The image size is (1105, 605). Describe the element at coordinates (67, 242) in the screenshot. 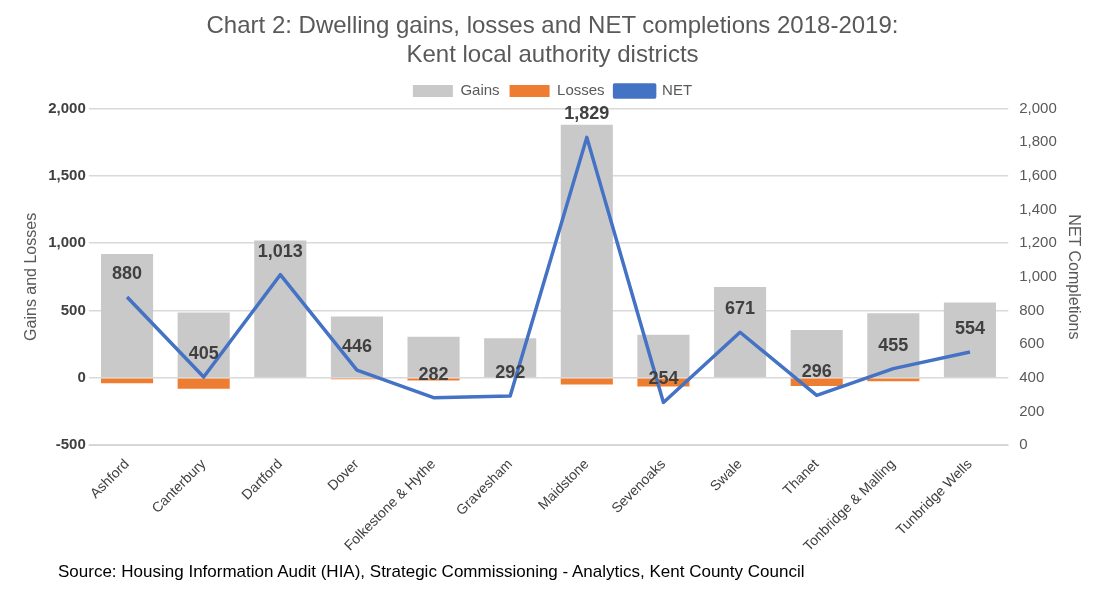

I see `y-tick-label: 1,000` at that location.